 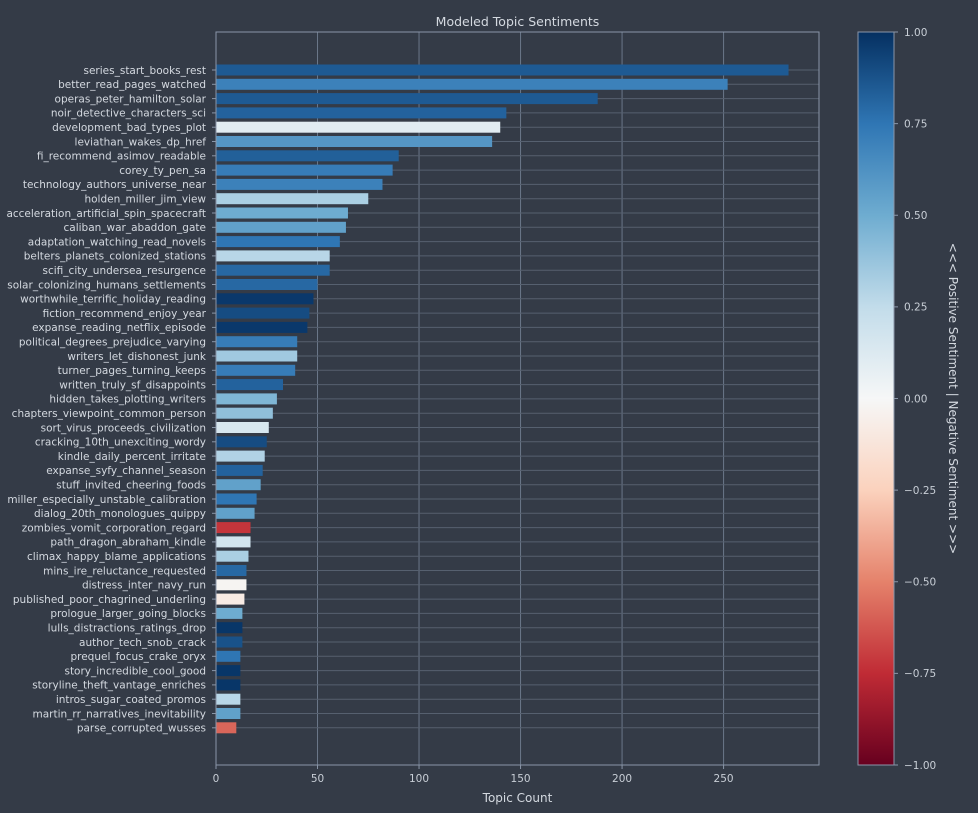 What do you see at coordinates (228, 671) in the screenshot?
I see `bar-story_incredible_cool_good` at bounding box center [228, 671].